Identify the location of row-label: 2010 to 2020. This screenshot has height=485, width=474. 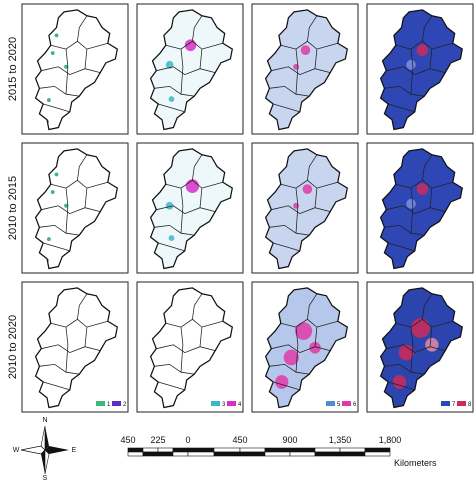
(13, 347).